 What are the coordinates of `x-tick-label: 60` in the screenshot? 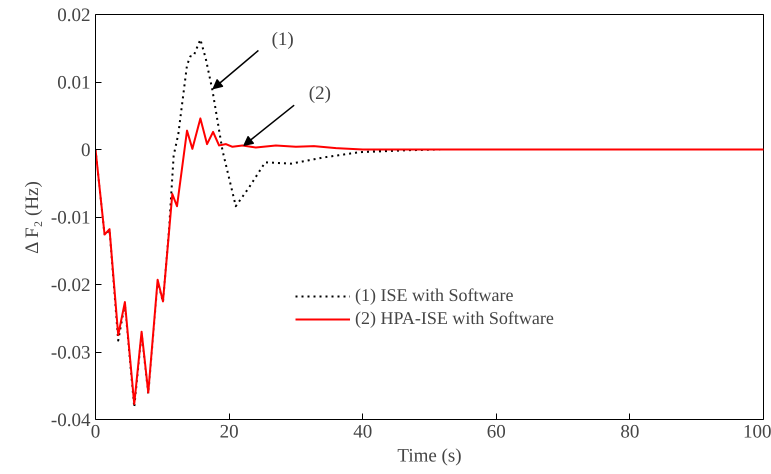 It's located at (496, 432).